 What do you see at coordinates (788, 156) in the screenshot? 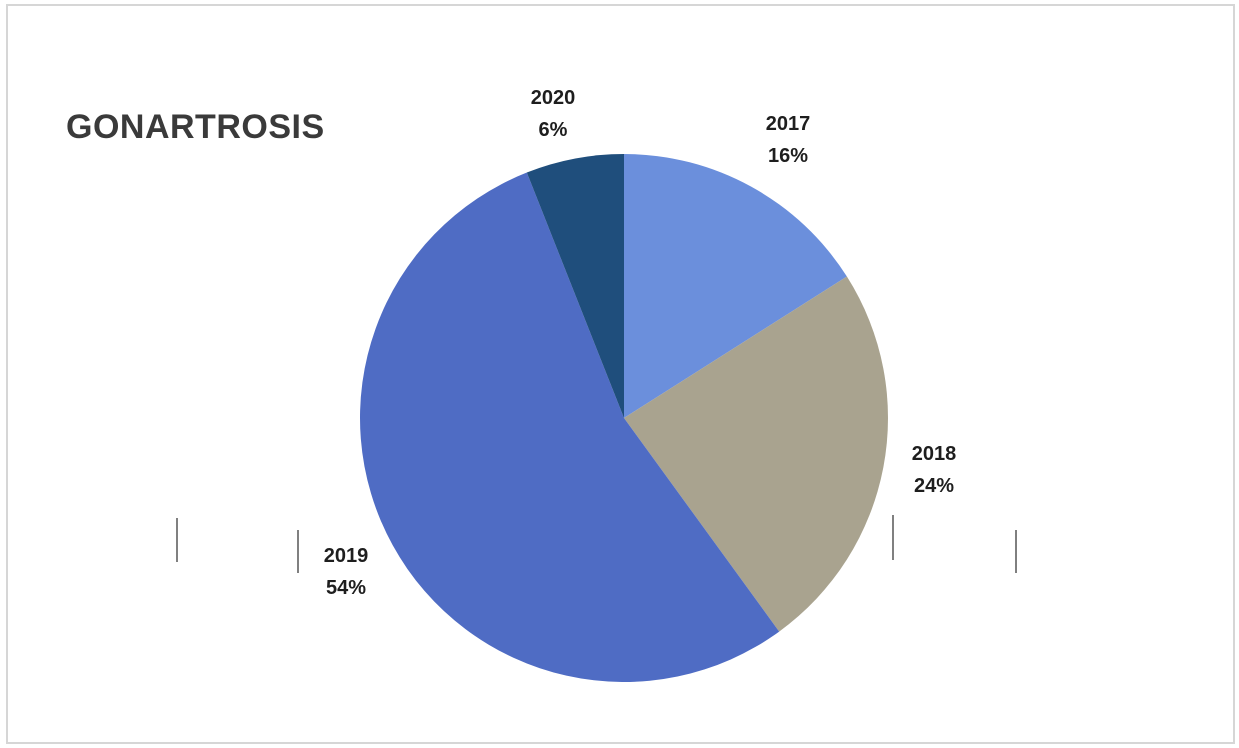
I see `data-label-percent: 16%` at bounding box center [788, 156].